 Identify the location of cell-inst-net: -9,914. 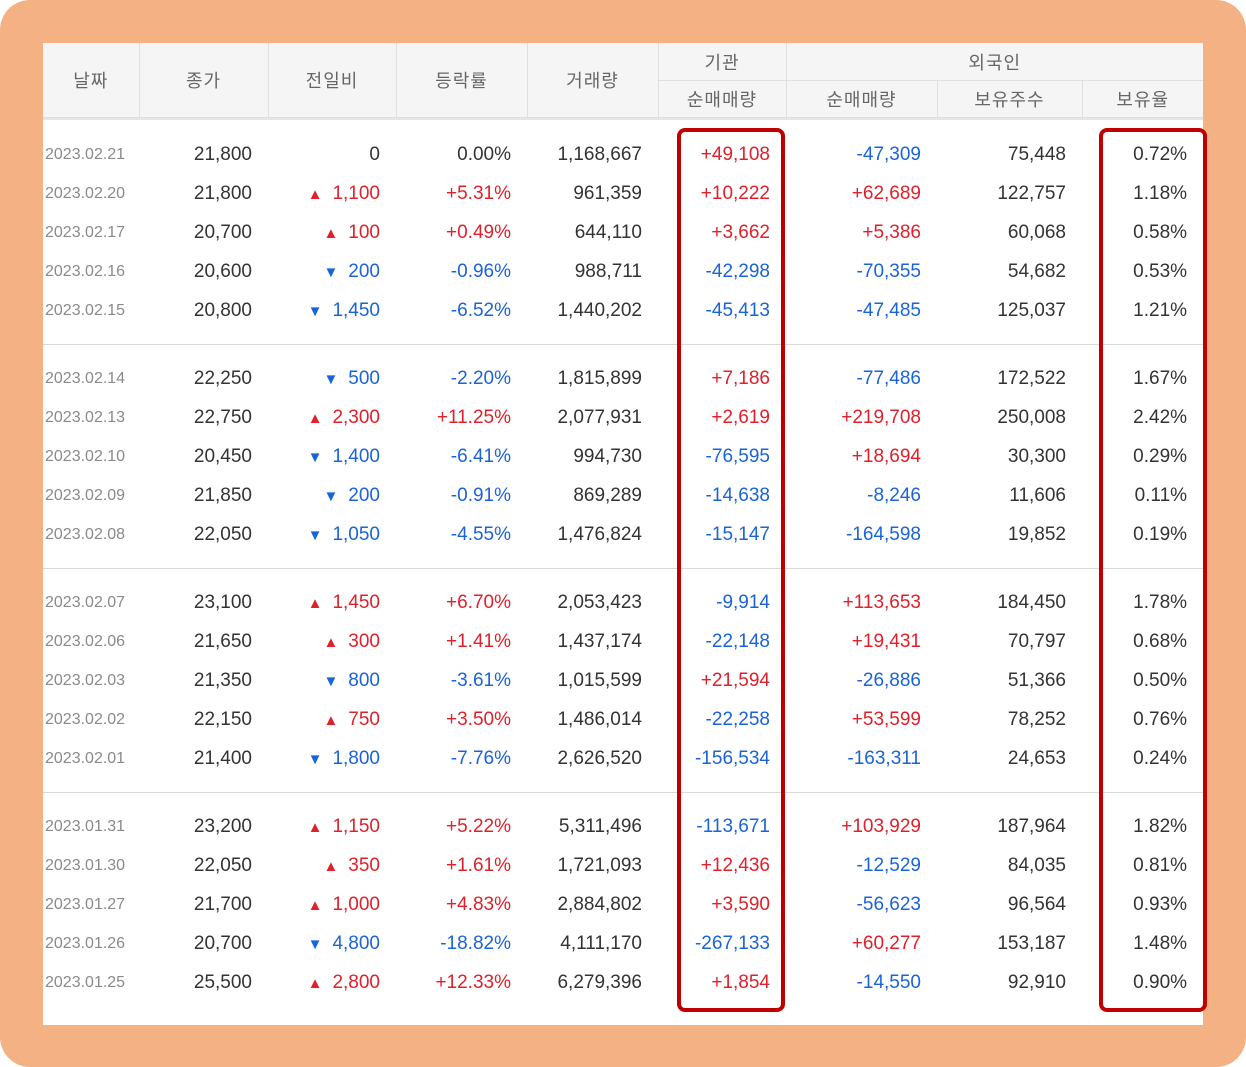
(743, 602).